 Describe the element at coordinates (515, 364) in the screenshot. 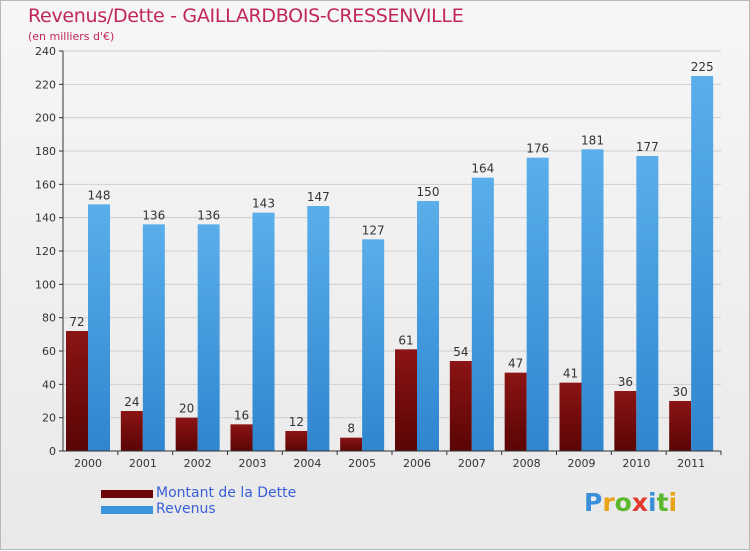

I see `data-label-dette: 47` at that location.